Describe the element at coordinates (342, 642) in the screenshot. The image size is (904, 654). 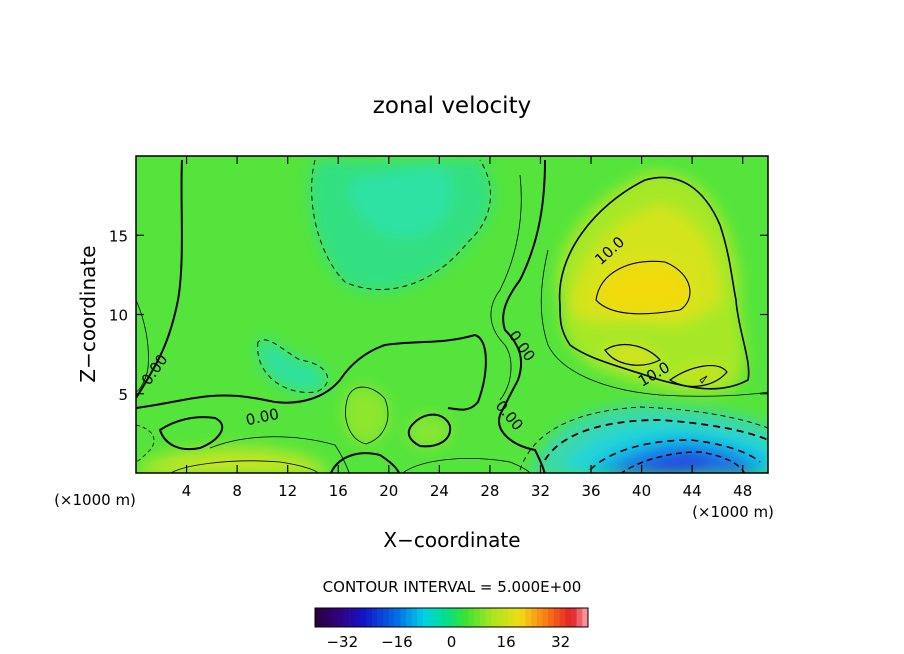
I see `colorbar-tick-label: −32` at that location.